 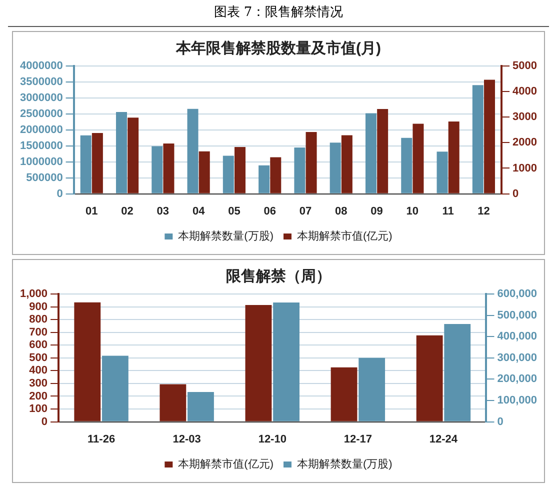 I want to click on y-tick-label: 1500000, so click(x=41, y=146).